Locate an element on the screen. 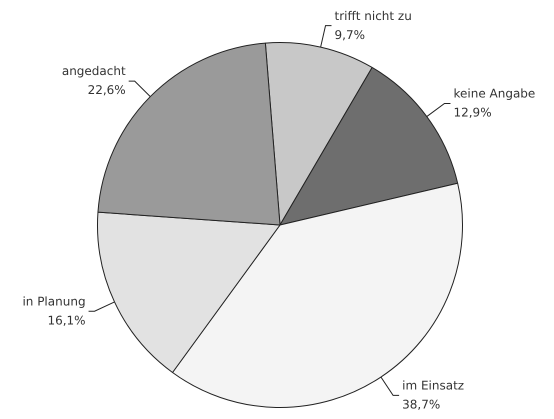 The height and width of the screenshot is (419, 554). data-label: 9,7% is located at coordinates (350, 35).